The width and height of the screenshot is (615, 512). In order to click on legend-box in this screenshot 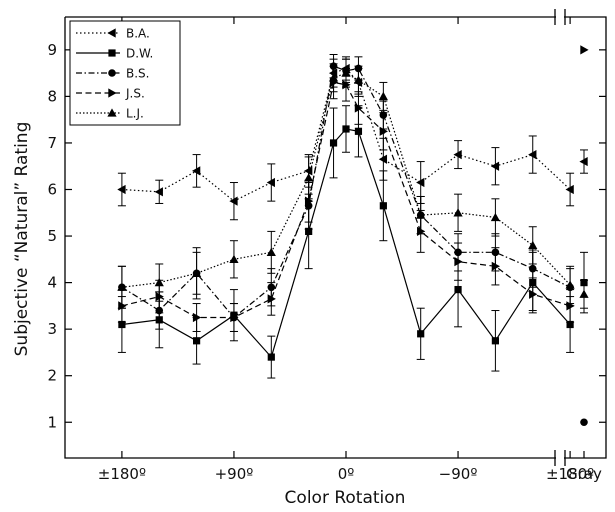, I will do `click(125, 73)`.